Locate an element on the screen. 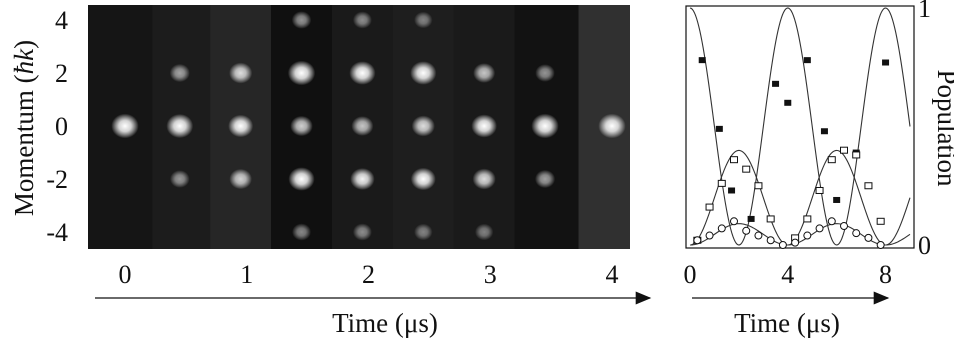  time-tick-label: 3 is located at coordinates (490, 274).